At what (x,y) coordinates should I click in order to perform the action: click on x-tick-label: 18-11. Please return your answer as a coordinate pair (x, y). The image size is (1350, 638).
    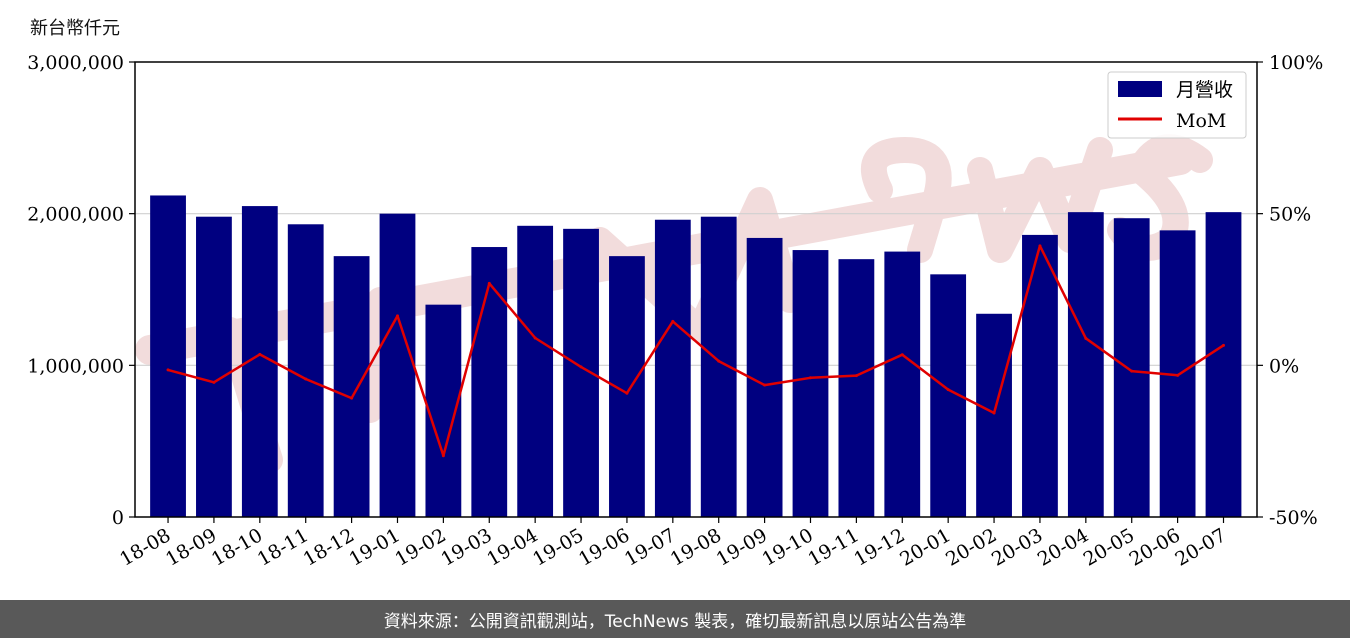
    Looking at the image, I should click on (283, 547).